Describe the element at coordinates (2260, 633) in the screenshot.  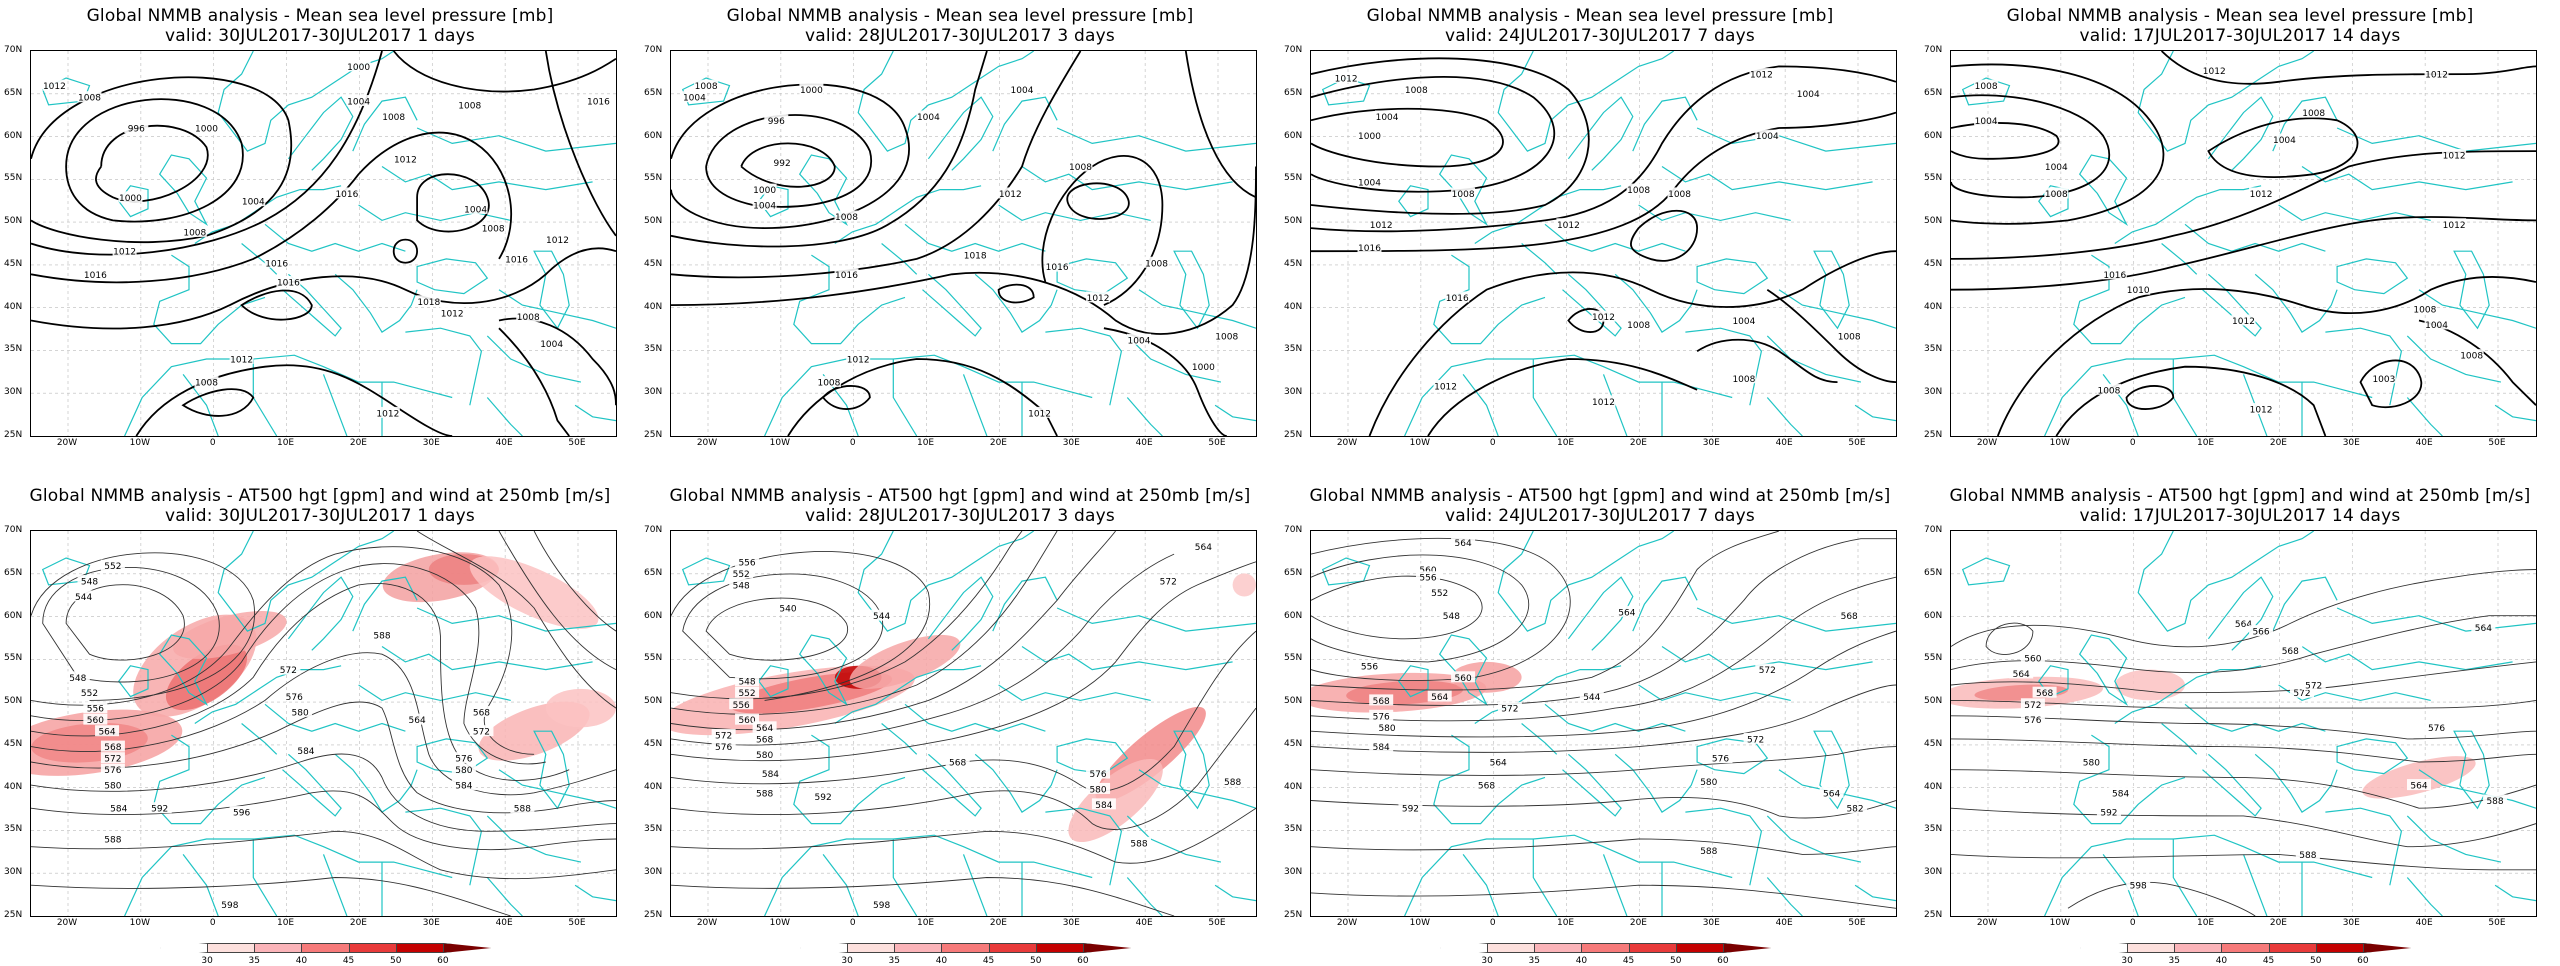
I see `contour-label: 566` at that location.